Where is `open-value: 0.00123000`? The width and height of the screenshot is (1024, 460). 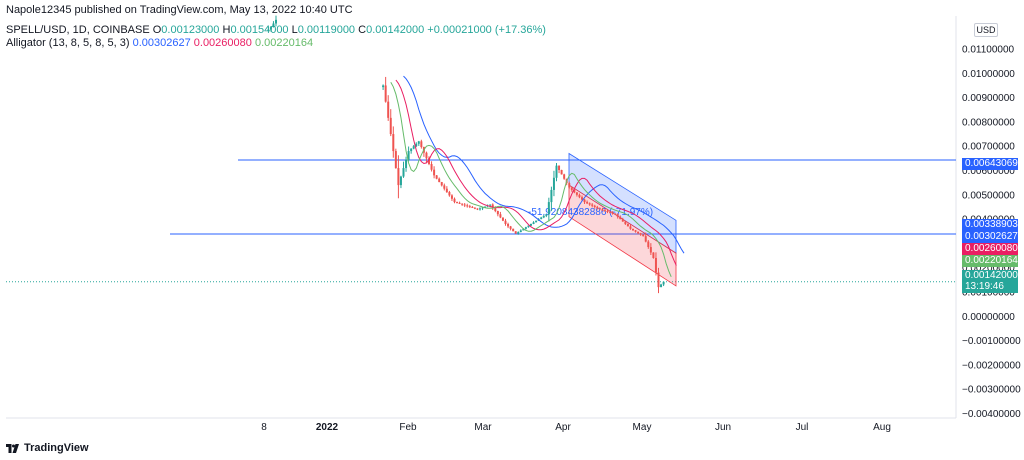 open-value: 0.00123000 is located at coordinates (190, 30).